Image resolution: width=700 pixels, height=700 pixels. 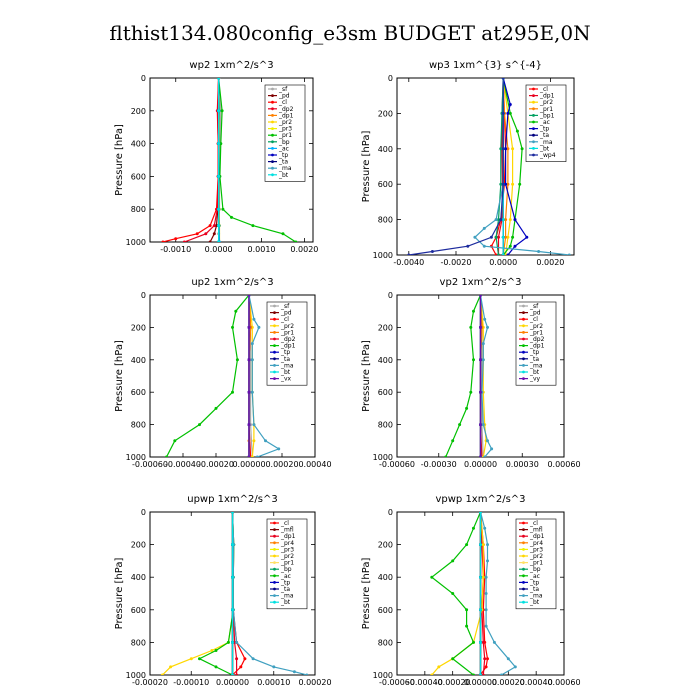 I want to click on x-tick-label: 0.00060, so click(x=563, y=464).